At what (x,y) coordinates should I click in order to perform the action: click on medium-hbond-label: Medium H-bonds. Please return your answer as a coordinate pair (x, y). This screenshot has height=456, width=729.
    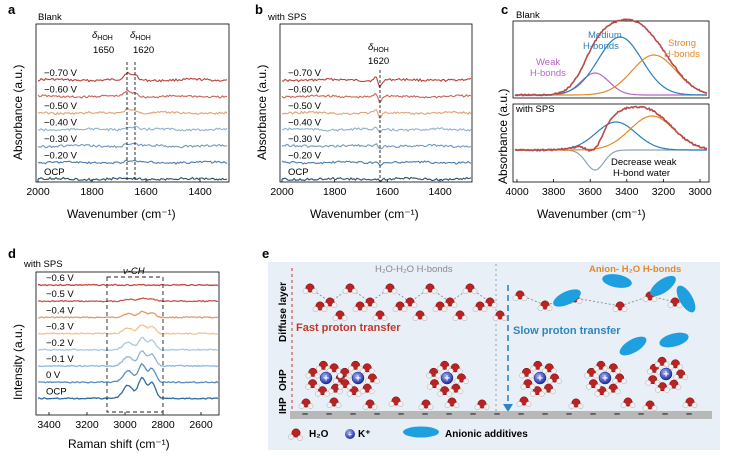
    Looking at the image, I should click on (602, 41).